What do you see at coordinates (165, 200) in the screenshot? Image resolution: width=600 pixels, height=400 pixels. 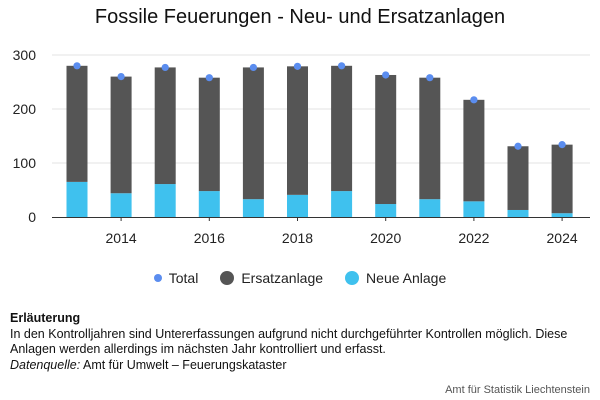 I see `bar-neue-anlage-2015` at bounding box center [165, 200].